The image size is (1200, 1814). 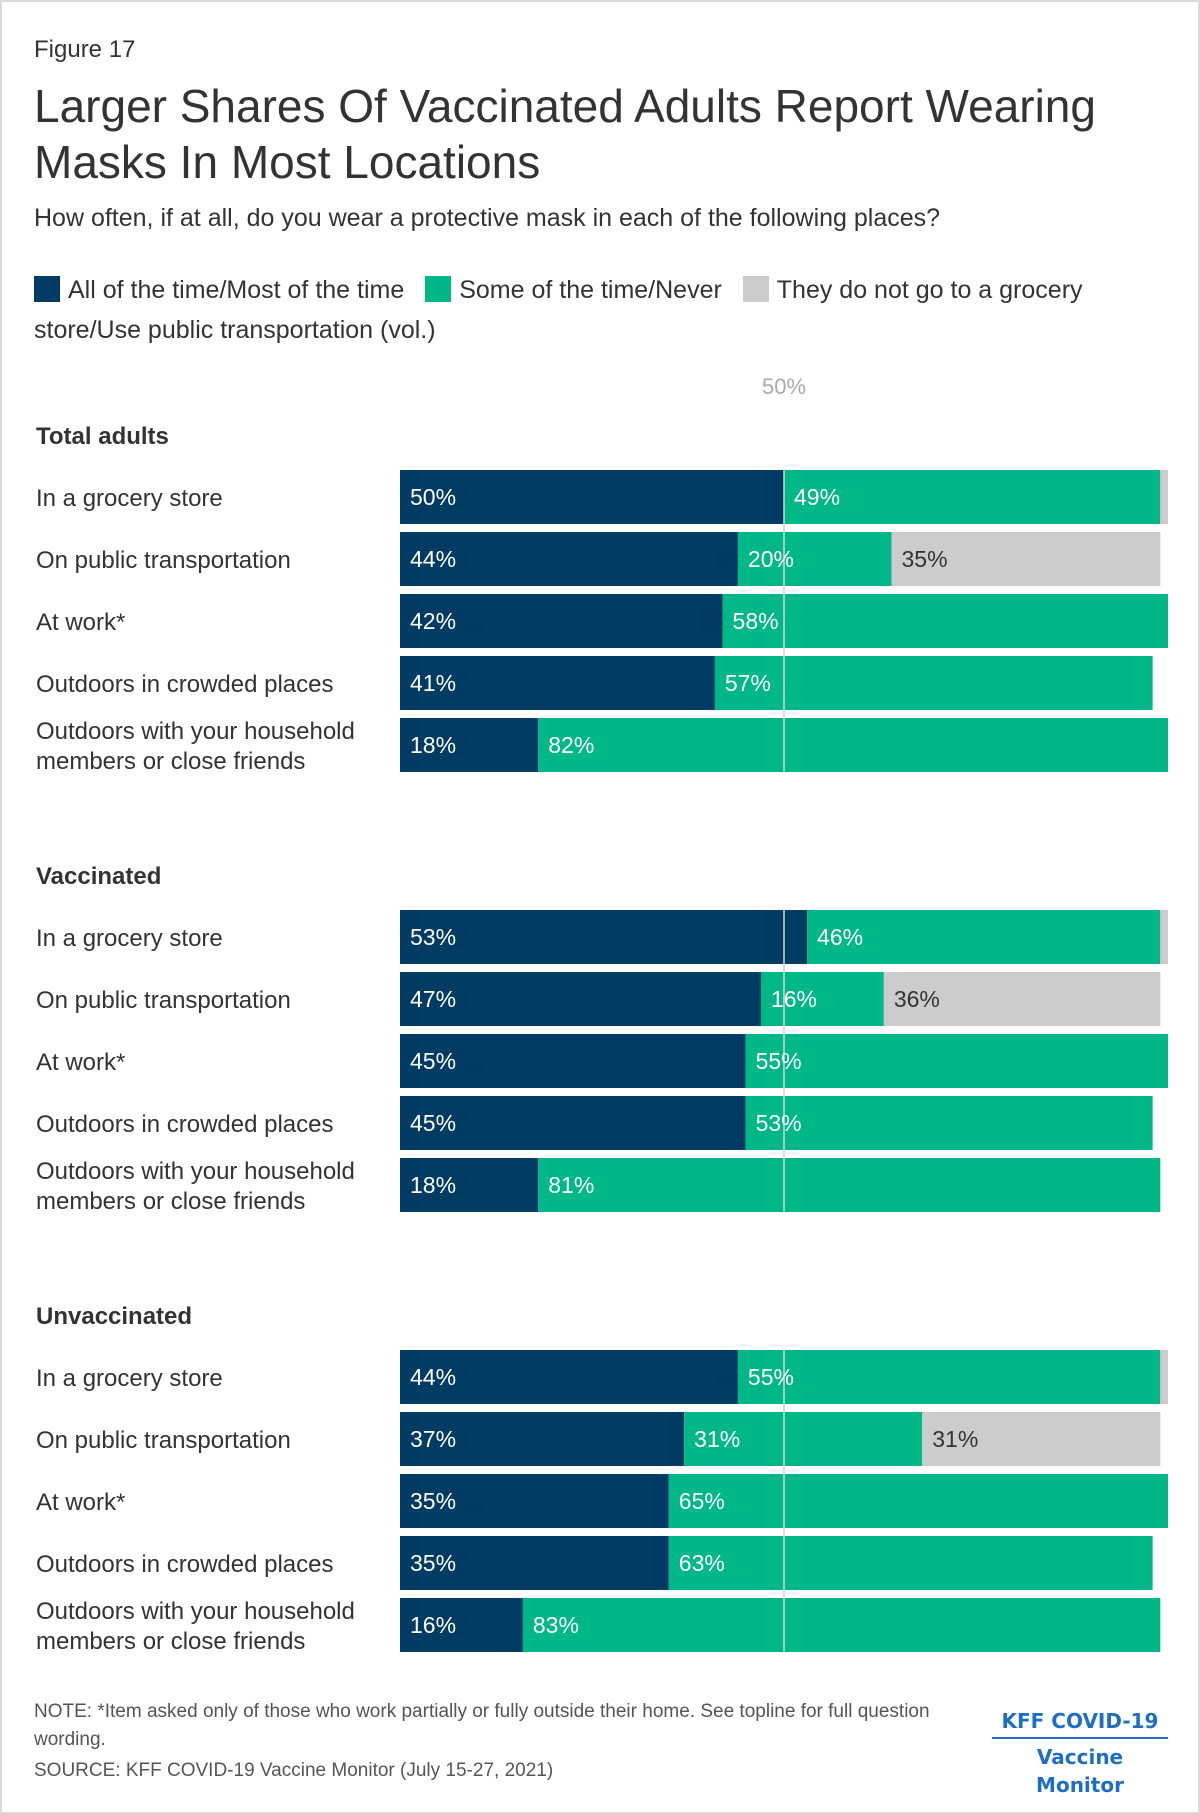 I want to click on legend-item-some: Some of the time/Never, so click(x=573, y=290).